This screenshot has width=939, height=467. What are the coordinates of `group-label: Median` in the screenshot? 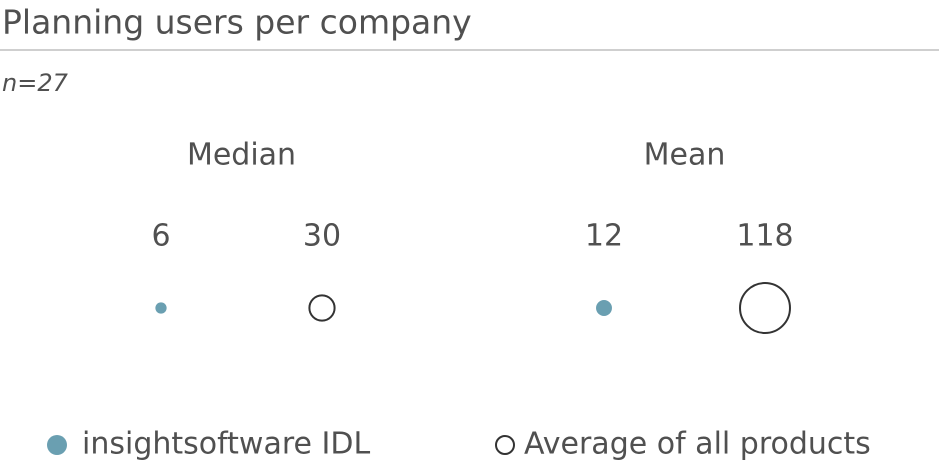 It's located at (241, 155).